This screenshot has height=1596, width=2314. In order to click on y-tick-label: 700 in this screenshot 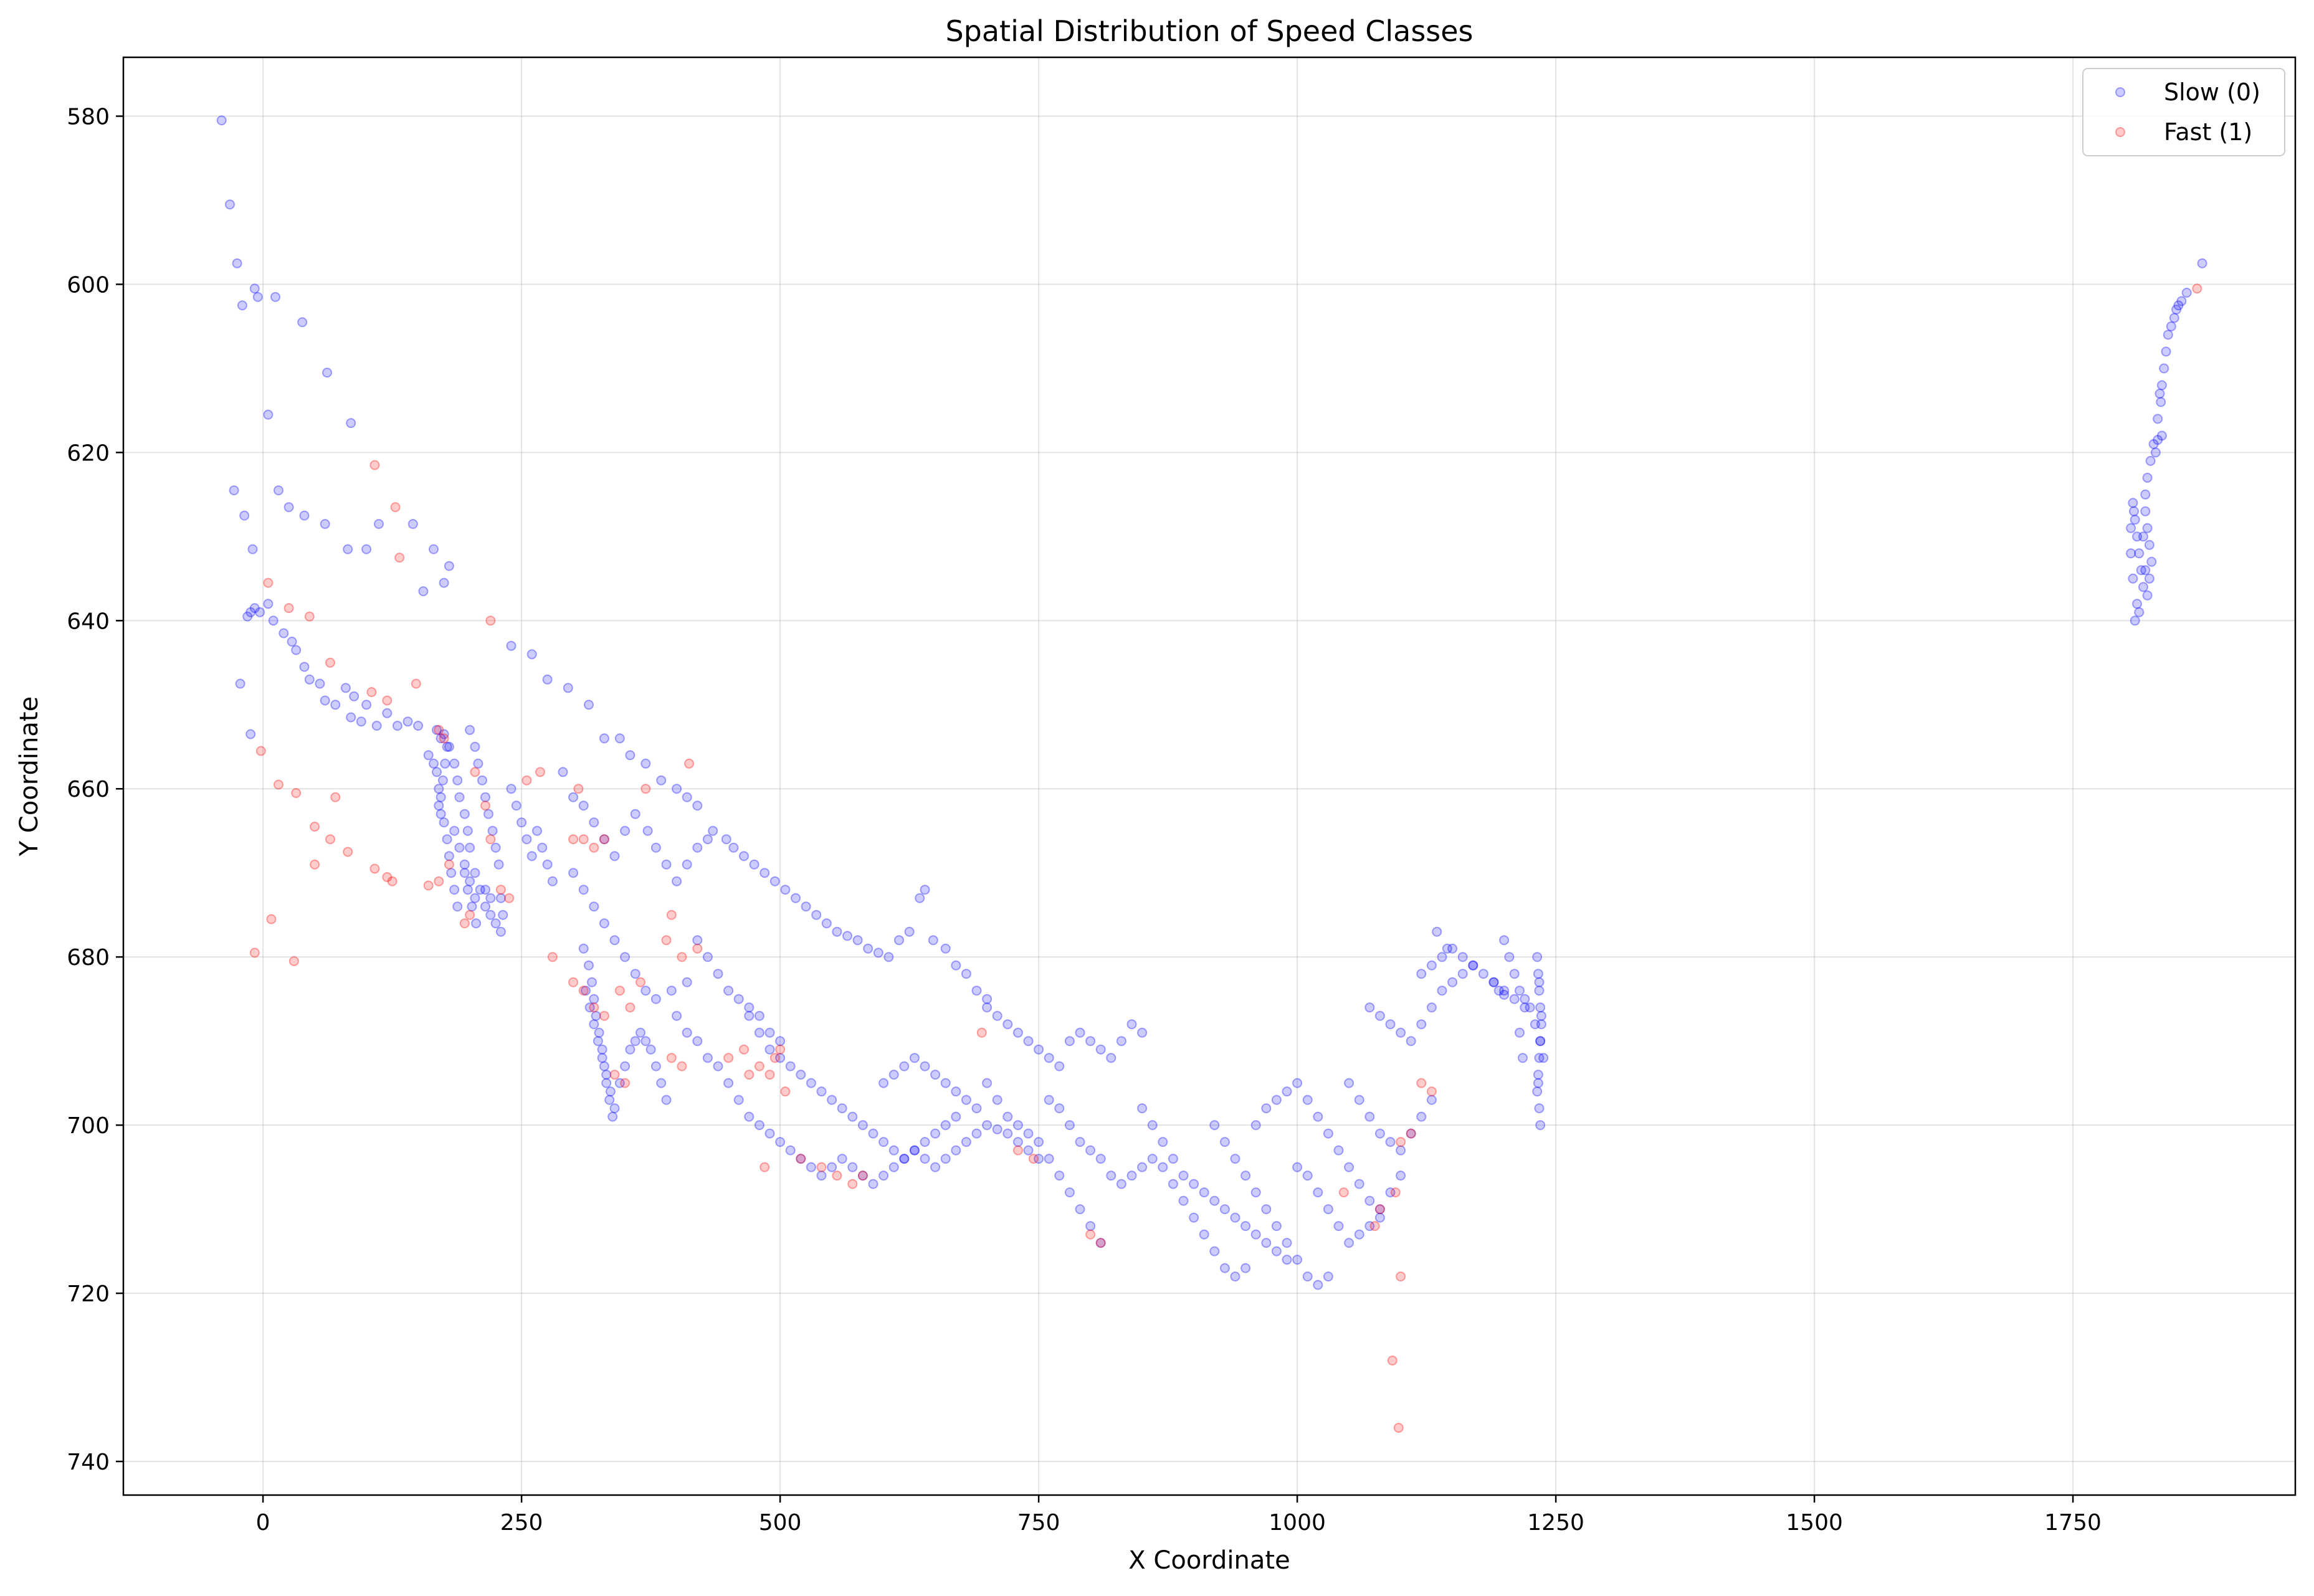, I will do `click(88, 1126)`.